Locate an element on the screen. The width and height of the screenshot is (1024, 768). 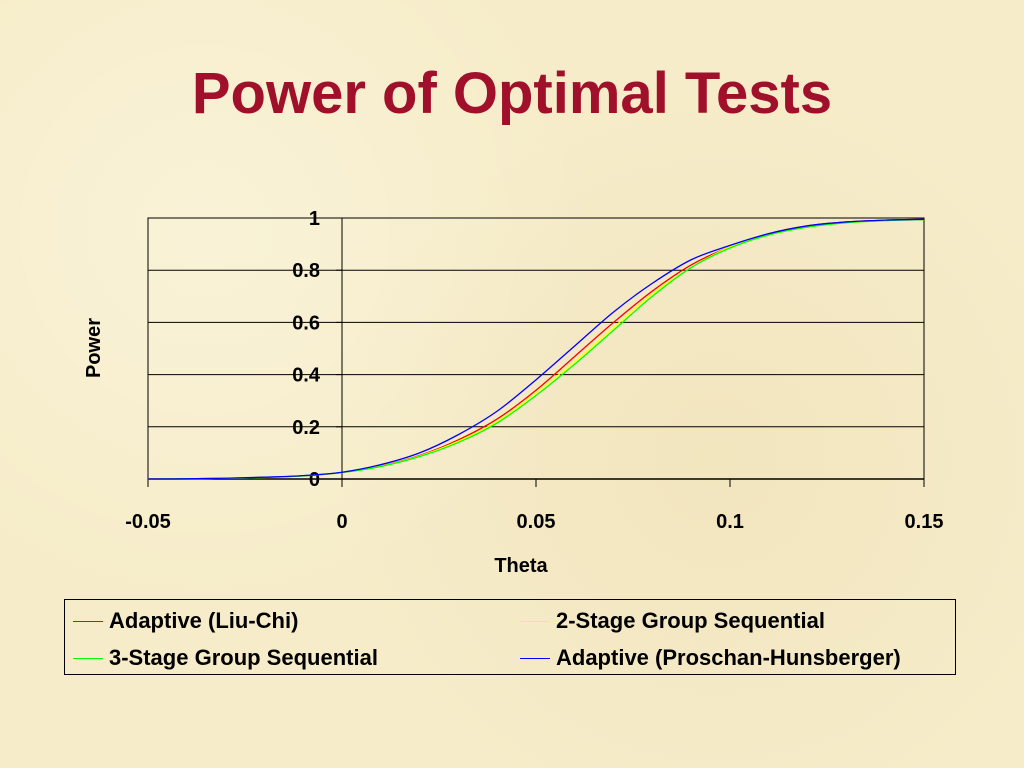
x-tick-label: 0.05 is located at coordinates (536, 522).